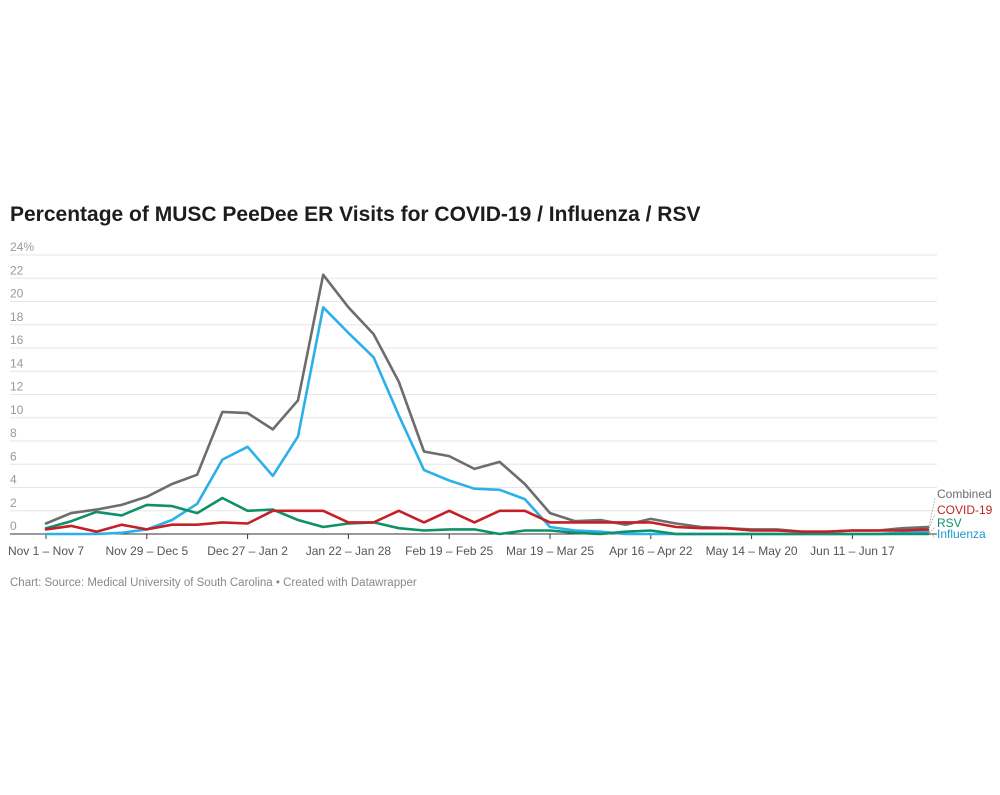  I want to click on x-tick-label: Jun 11 – Jun 17, so click(852, 551).